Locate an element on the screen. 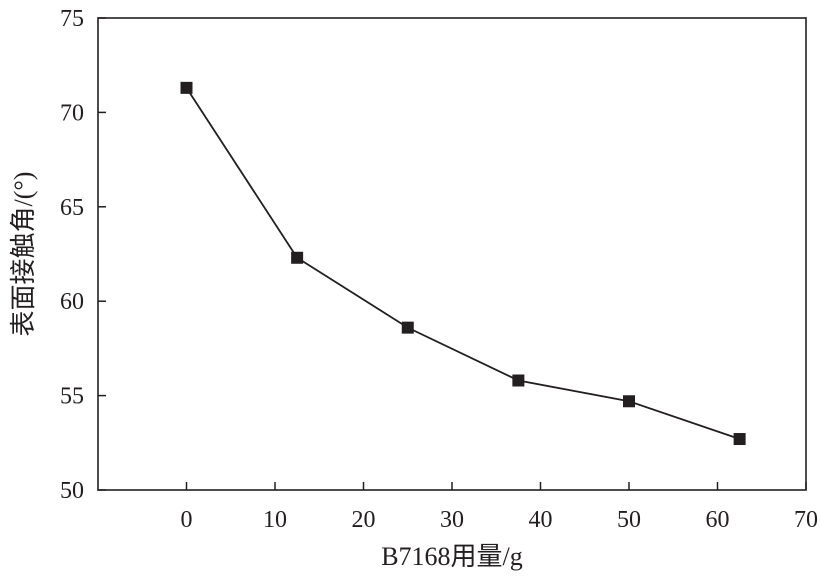 This screenshot has width=820, height=576. x-tick-label: 60 is located at coordinates (718, 520).